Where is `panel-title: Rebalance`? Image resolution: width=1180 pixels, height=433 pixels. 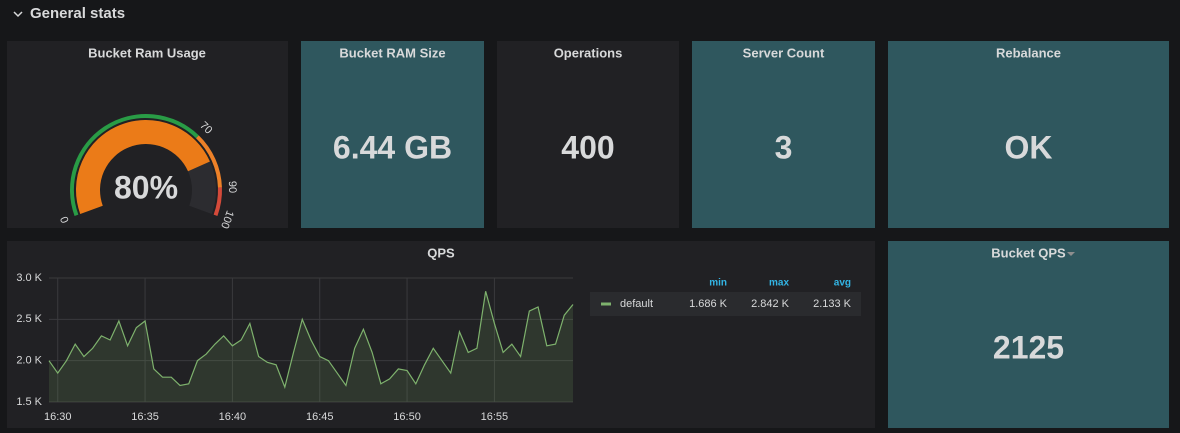
panel-title: Rebalance is located at coordinates (1028, 52).